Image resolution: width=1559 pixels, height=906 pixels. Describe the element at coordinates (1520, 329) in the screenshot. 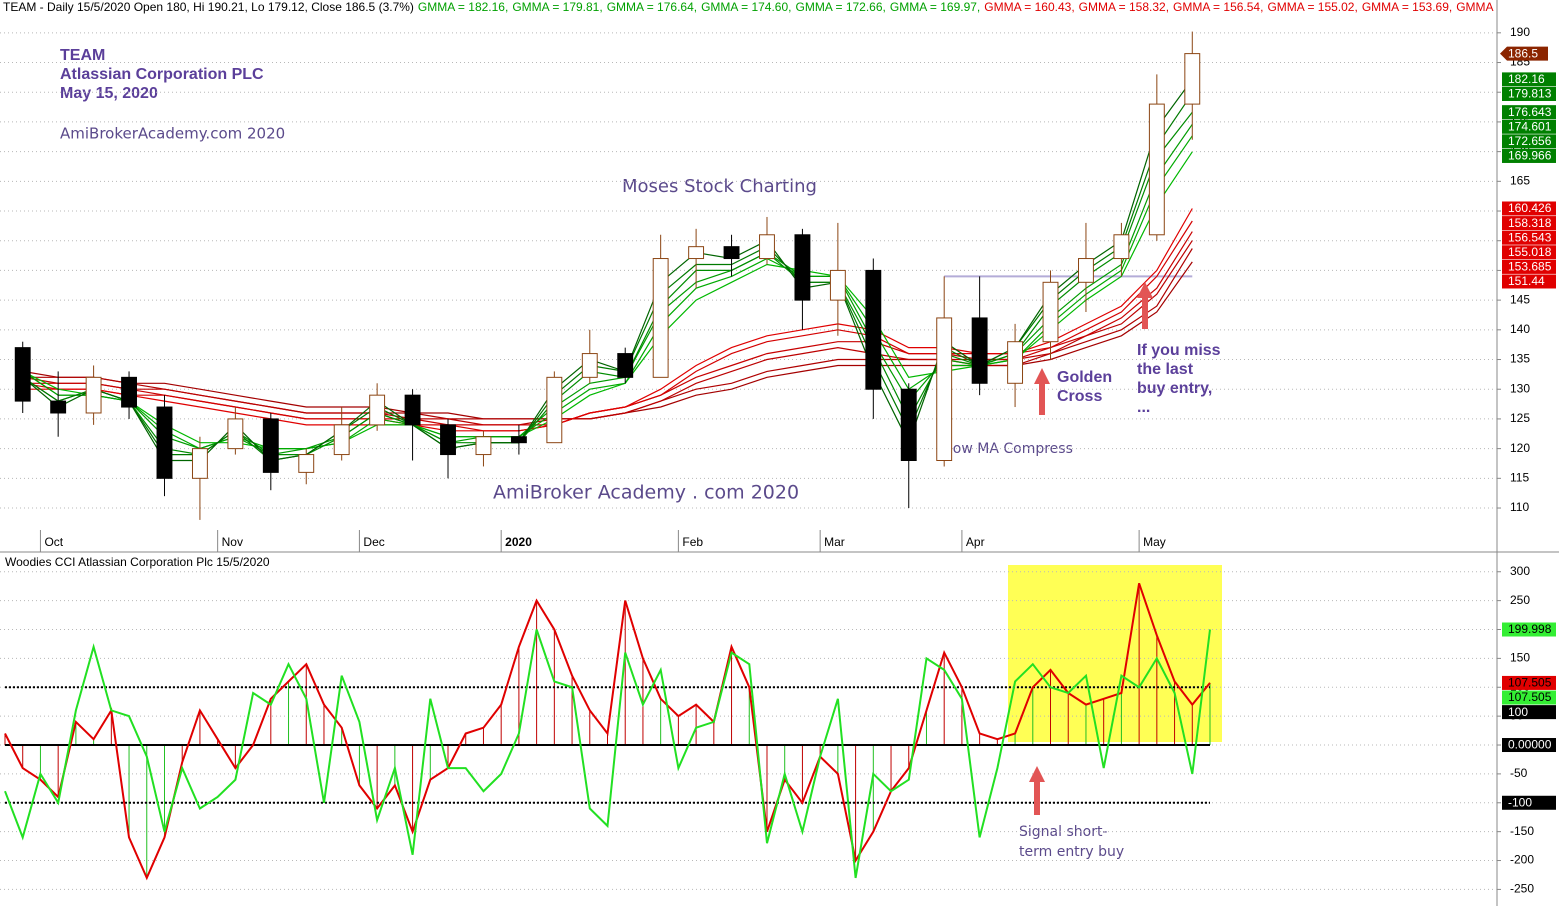

I see `y-tick-label: 140` at that location.